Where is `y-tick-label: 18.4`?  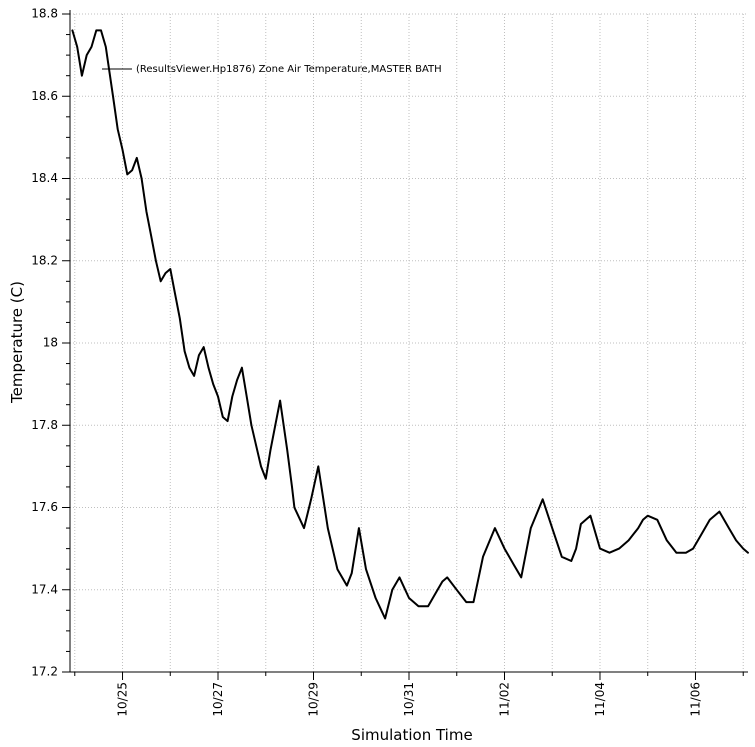
y-tick-label: 18.4 is located at coordinates (44, 178).